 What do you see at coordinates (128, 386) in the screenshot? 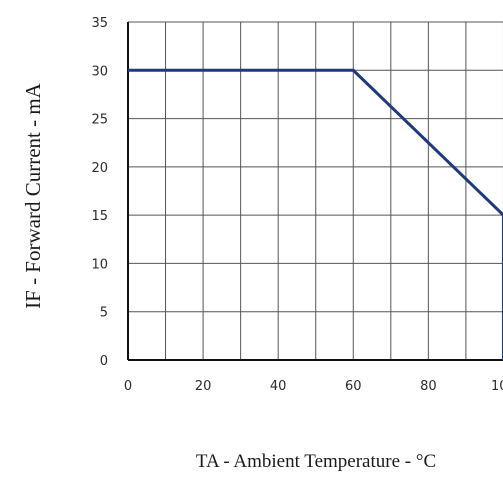
I see `x-tick-label: 0` at bounding box center [128, 386].